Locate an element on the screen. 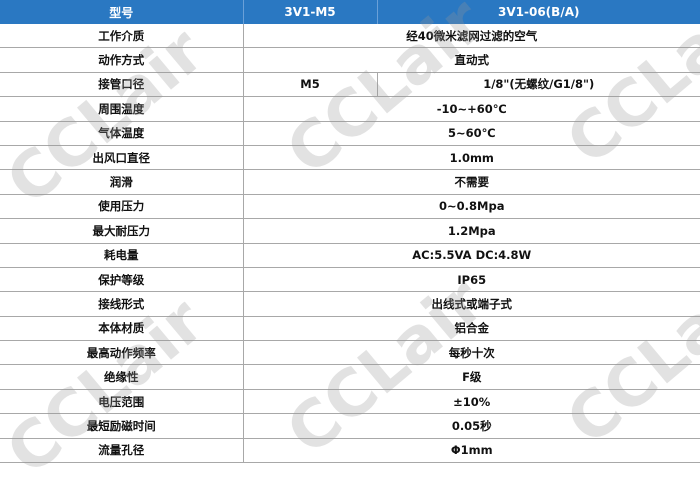 This screenshot has height=491, width=700. table-row: 最大耐压力 1.2Mpa is located at coordinates (350, 231).